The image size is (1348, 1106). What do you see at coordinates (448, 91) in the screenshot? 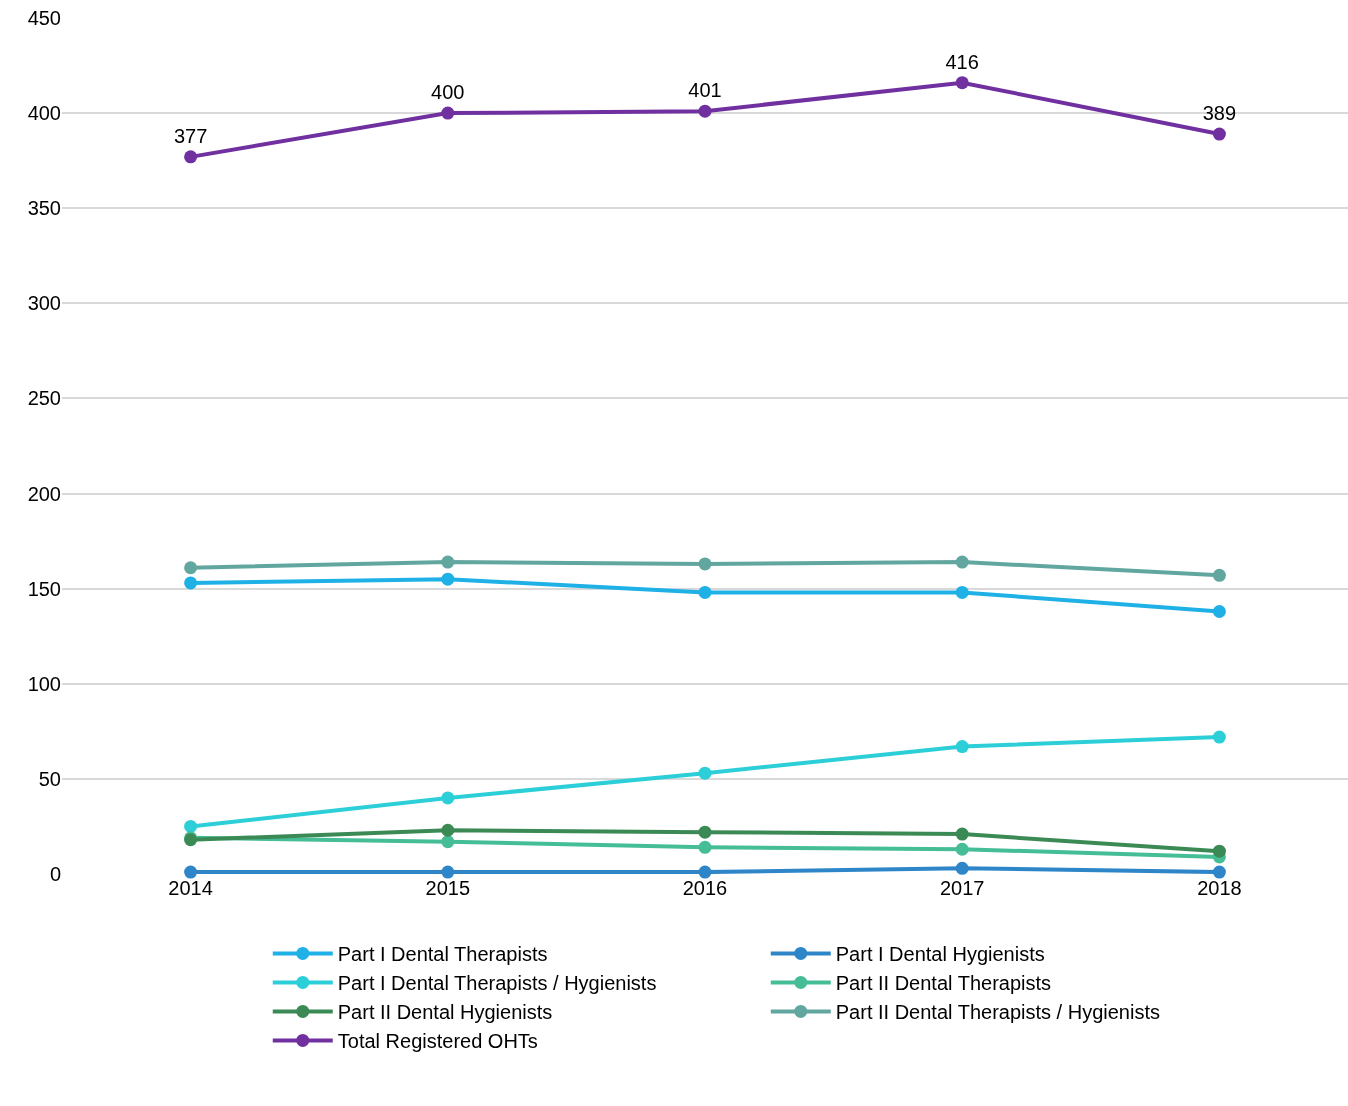
I see `data-label: 400` at bounding box center [448, 91].